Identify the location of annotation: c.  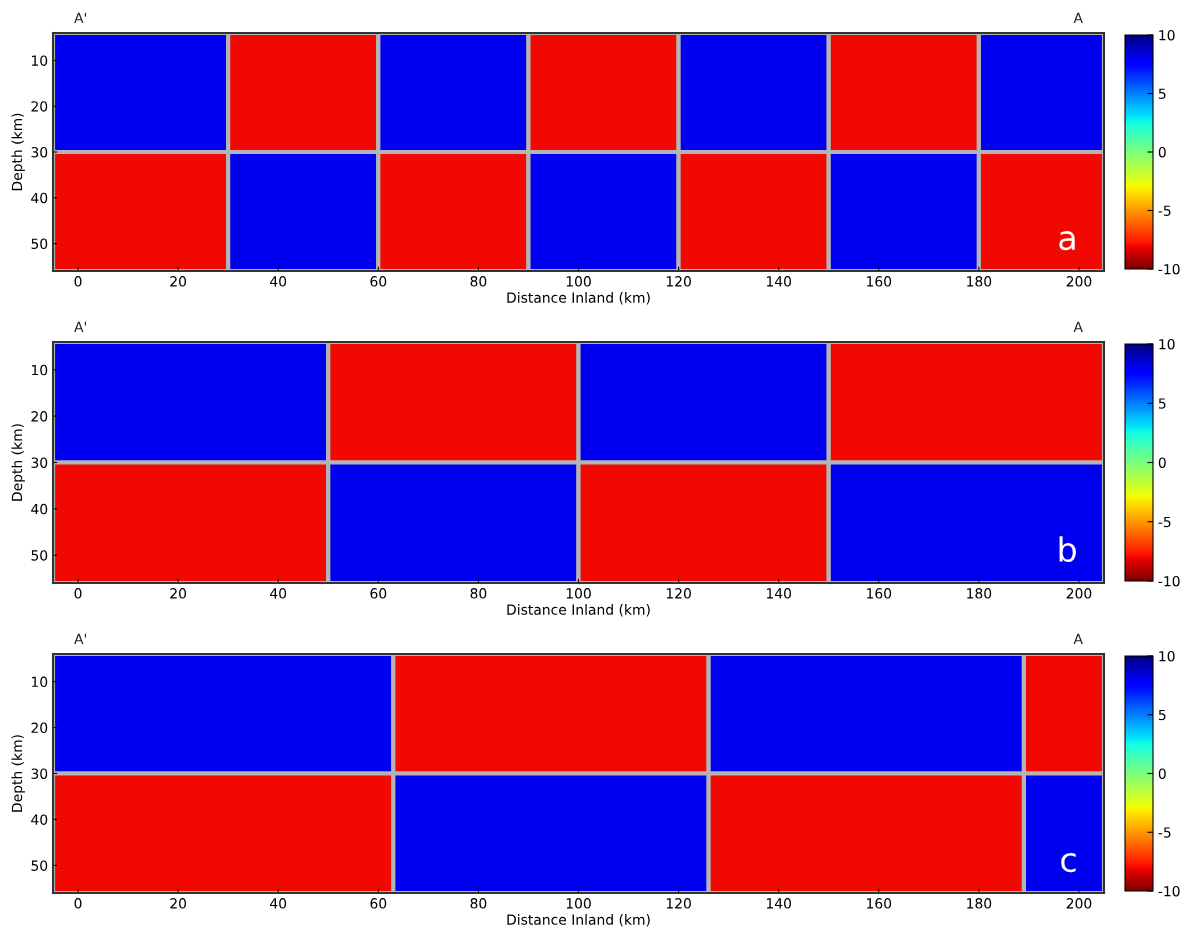
(1068, 863).